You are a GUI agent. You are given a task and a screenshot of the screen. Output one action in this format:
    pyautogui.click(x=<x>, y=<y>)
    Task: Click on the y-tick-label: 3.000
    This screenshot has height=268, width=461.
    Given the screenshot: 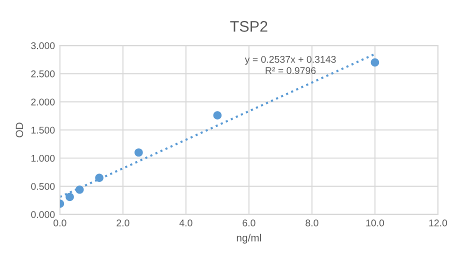 What is the action you would take?
    pyautogui.click(x=43, y=46)
    